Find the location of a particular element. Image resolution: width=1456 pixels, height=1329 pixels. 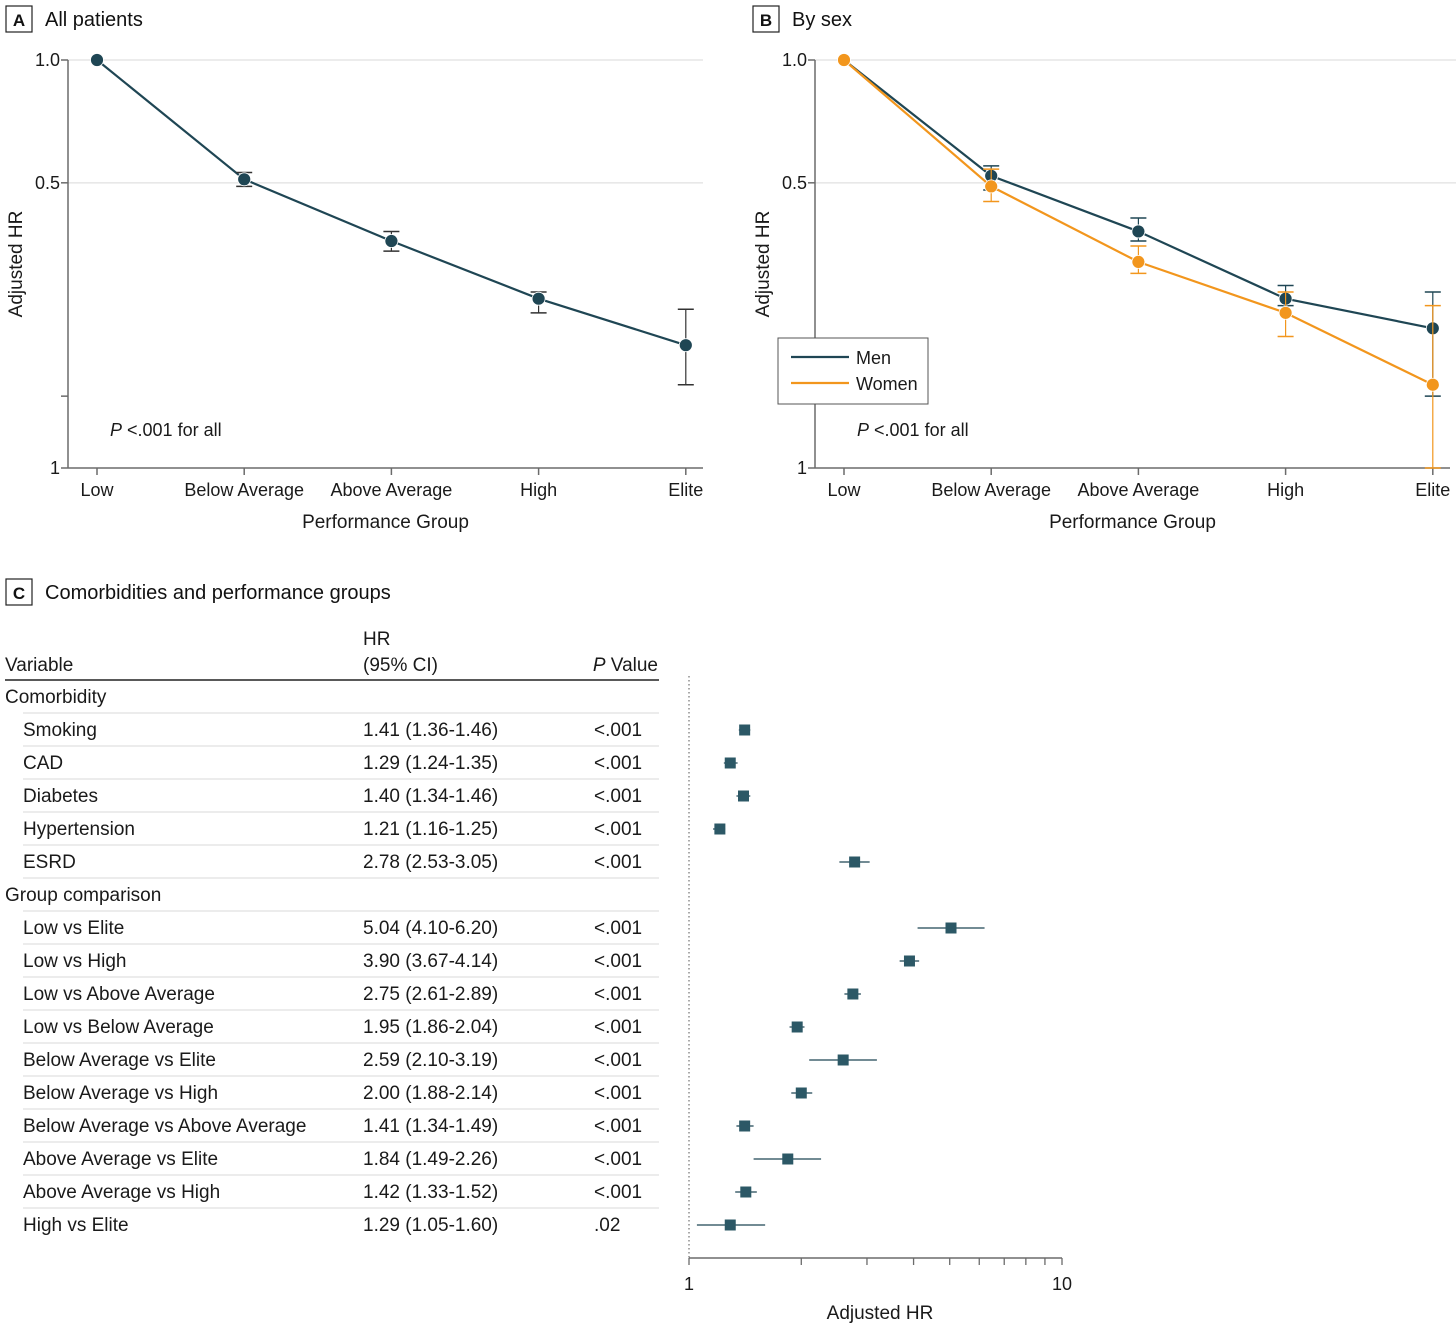

series-women is located at coordinates (1139, 261).